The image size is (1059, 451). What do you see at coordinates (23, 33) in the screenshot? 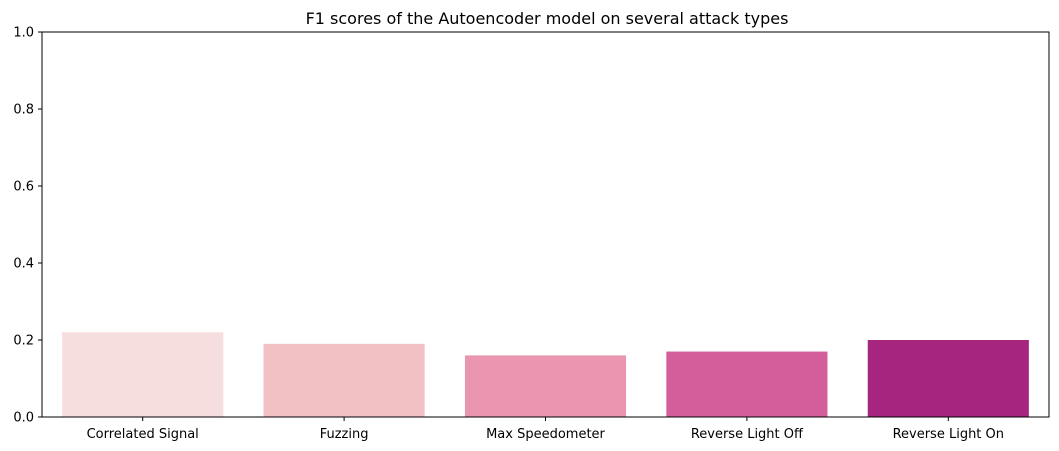
I see `y-tick-label: 1.0` at bounding box center [23, 33].